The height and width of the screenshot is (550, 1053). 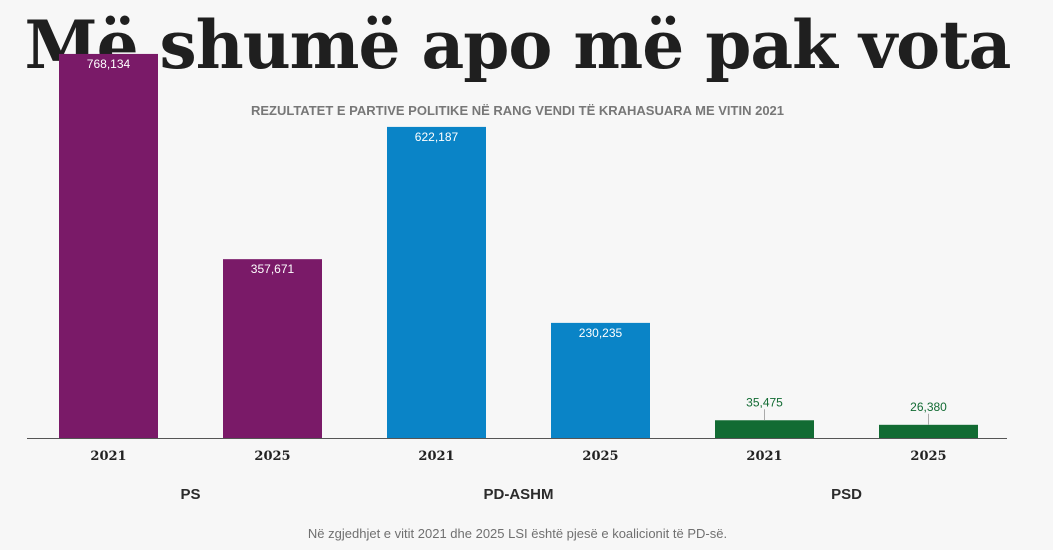 What do you see at coordinates (846, 494) in the screenshot?
I see `group-label-psd: PSD` at bounding box center [846, 494].